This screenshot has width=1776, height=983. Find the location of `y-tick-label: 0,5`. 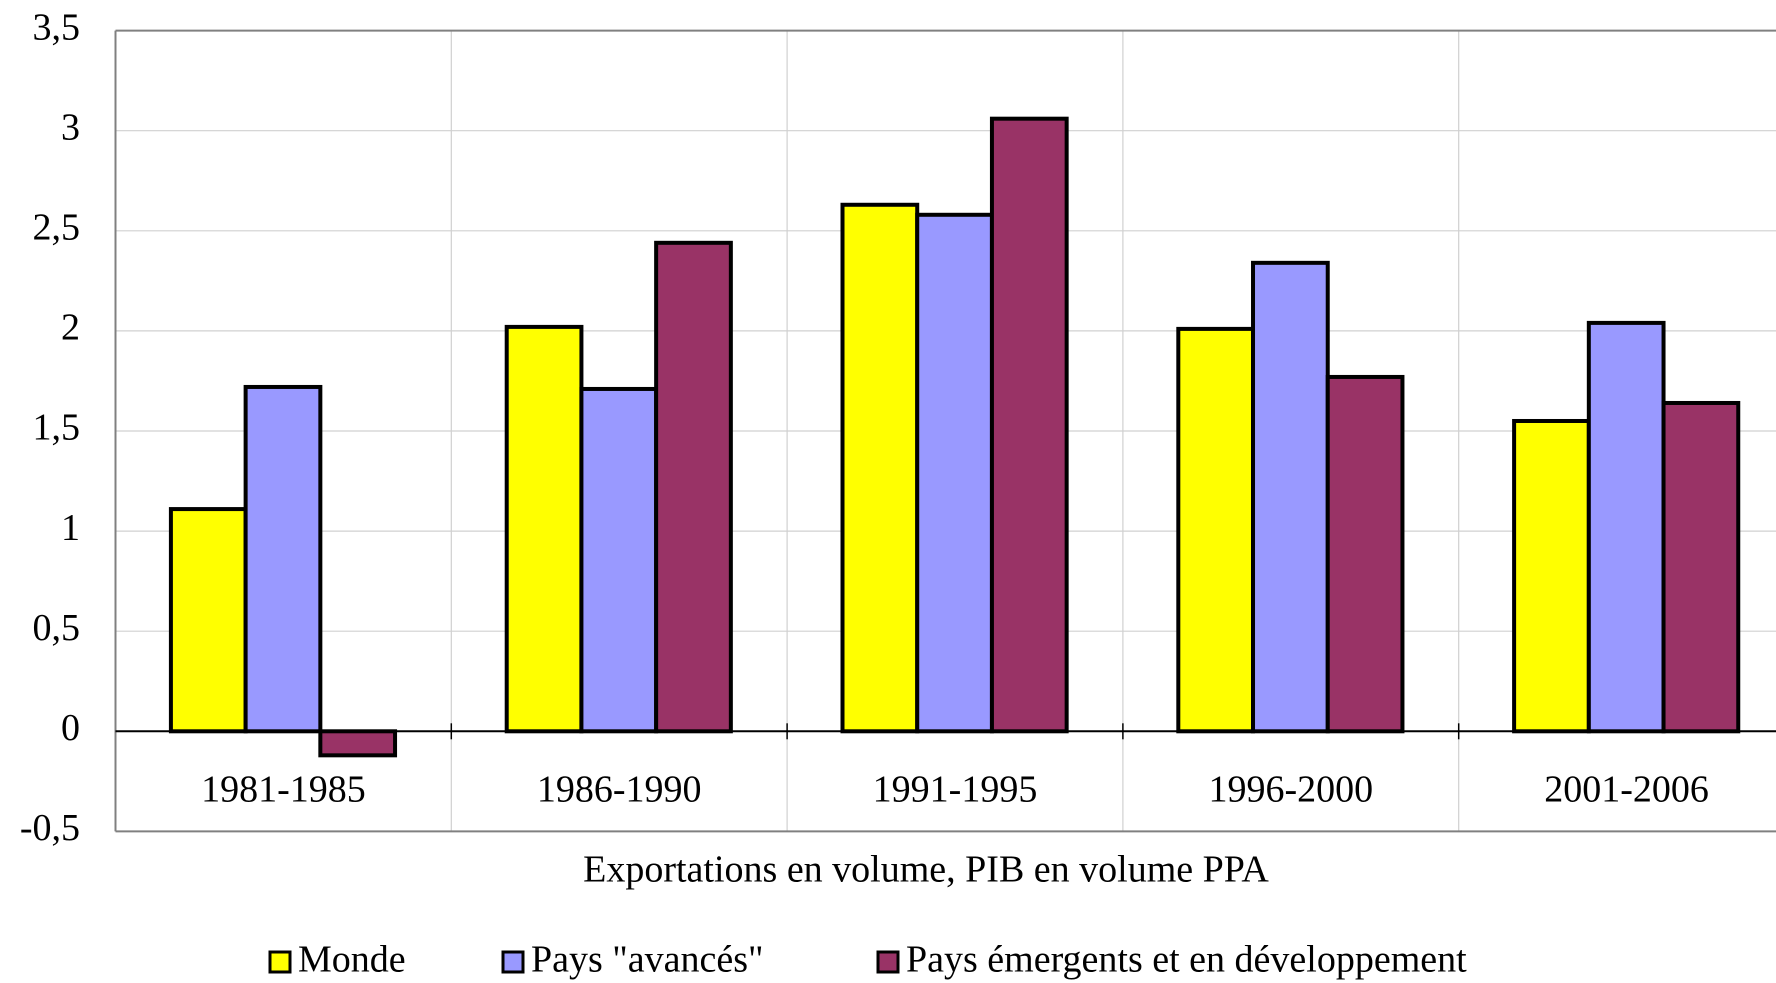

y-tick-label: 0,5 is located at coordinates (57, 628).